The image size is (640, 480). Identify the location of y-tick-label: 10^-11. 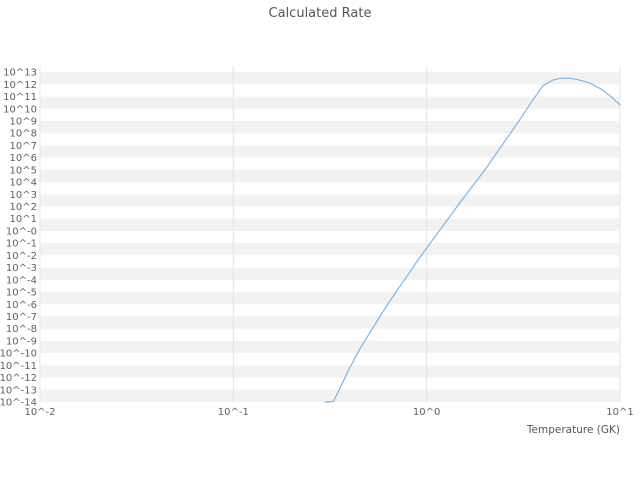
(18, 366).